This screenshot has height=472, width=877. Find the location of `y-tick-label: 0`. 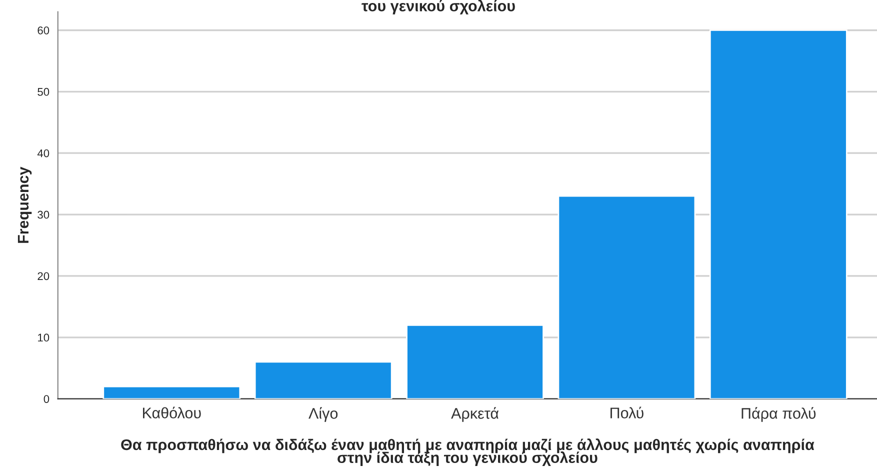

y-tick-label: 0 is located at coordinates (47, 399).